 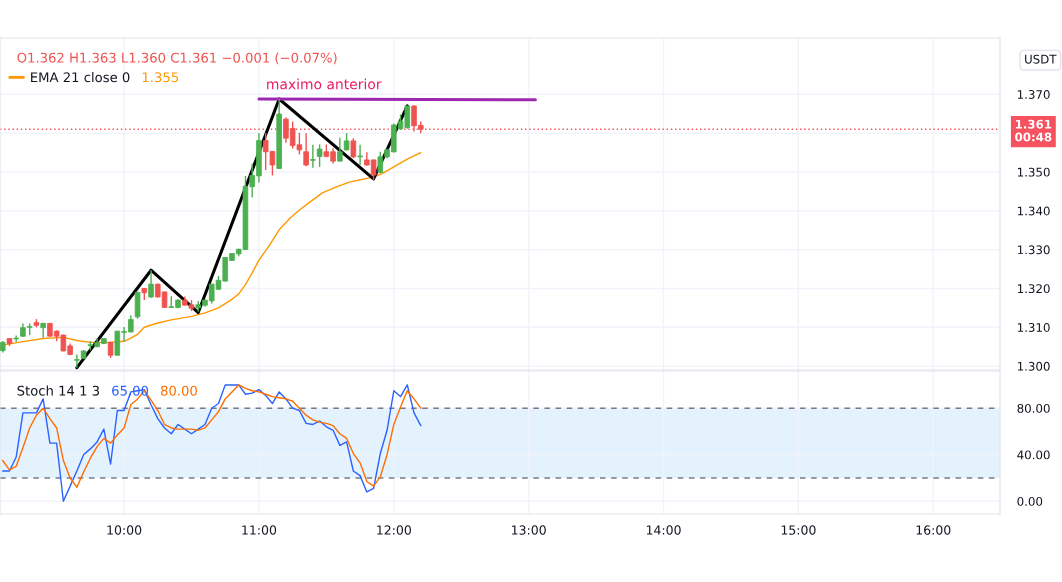 What do you see at coordinates (259, 530) in the screenshot?
I see `x-tick-label: 11:00` at bounding box center [259, 530].